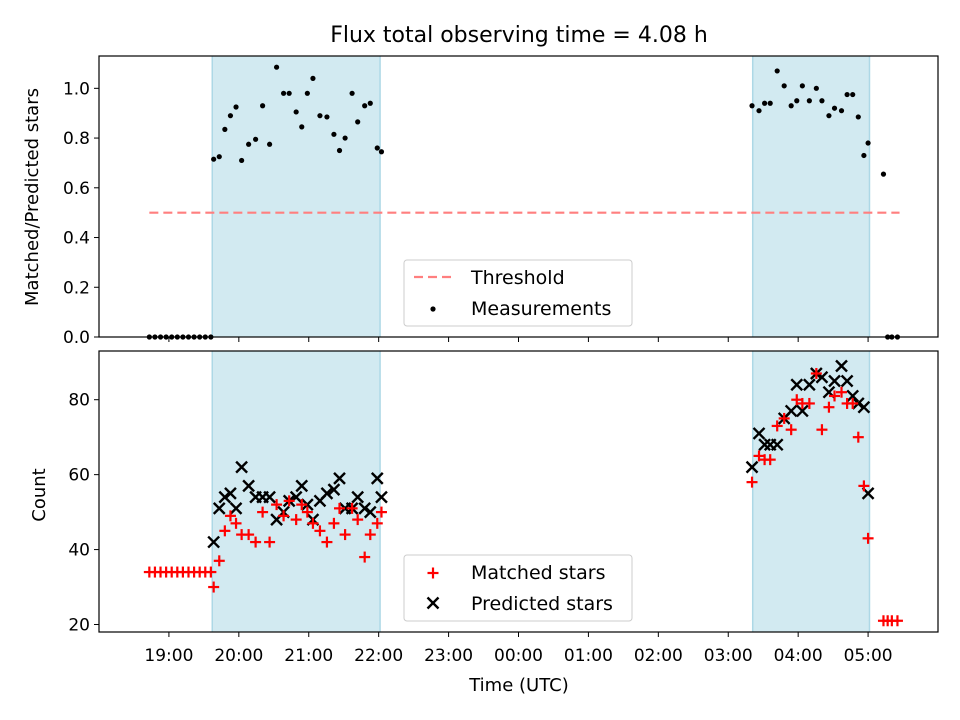  I want to click on x-tick-label: 21:00, so click(308, 656).